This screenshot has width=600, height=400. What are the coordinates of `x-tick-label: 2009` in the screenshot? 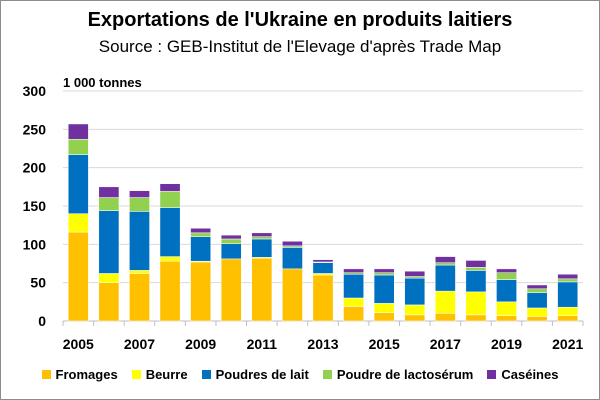 It's located at (200, 344).